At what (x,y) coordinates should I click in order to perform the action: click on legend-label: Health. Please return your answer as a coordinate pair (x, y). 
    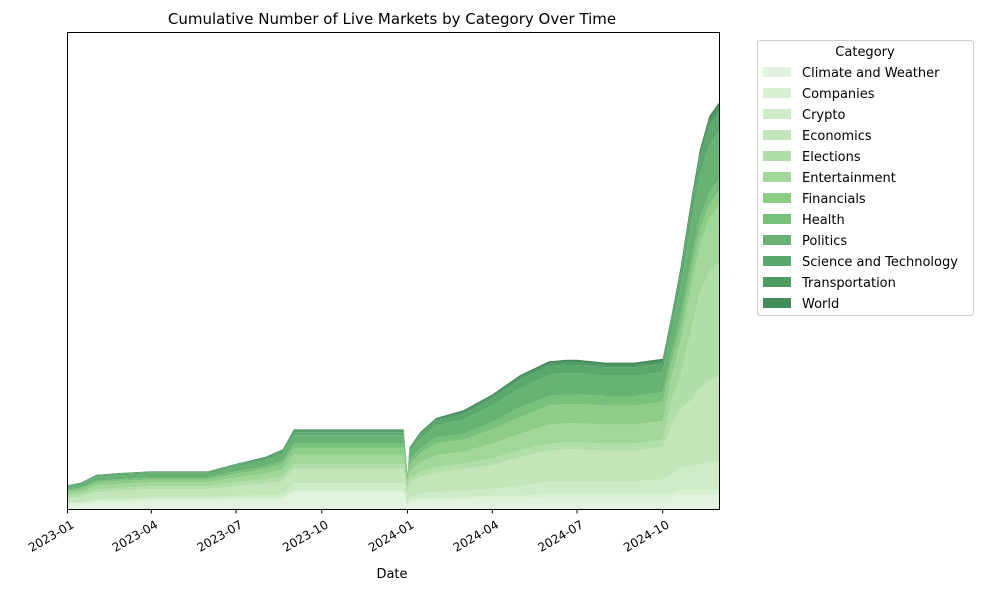
    Looking at the image, I should click on (823, 220).